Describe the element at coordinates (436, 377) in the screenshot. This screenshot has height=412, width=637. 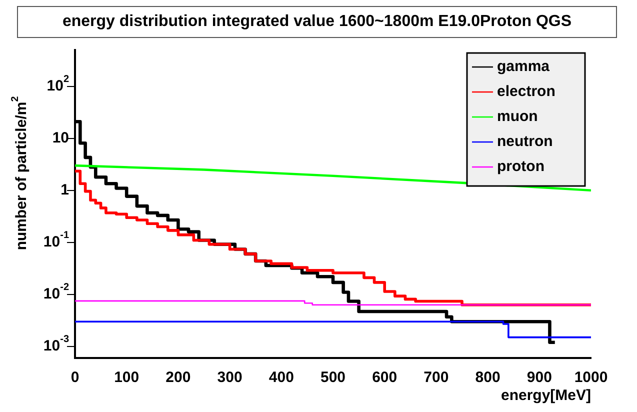
I see `x-tick-label: 700` at that location.